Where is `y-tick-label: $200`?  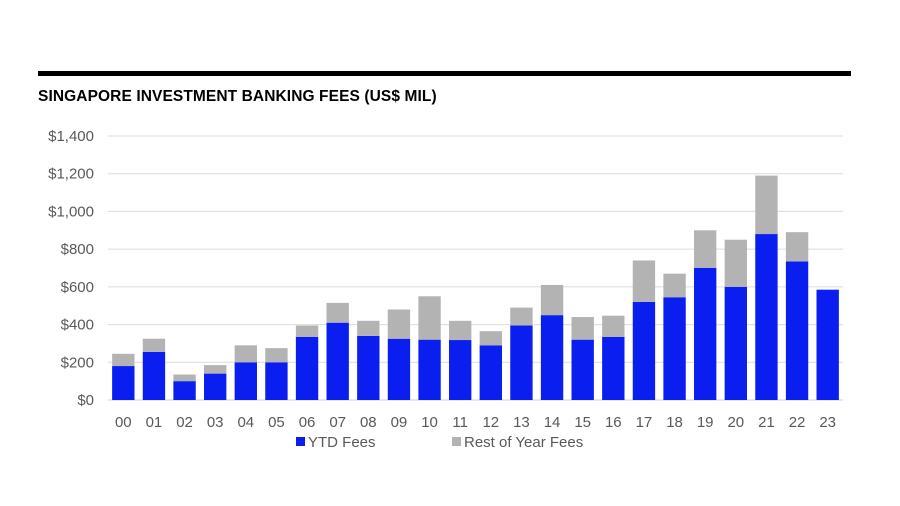
y-tick-label: $200 is located at coordinates (77, 362).